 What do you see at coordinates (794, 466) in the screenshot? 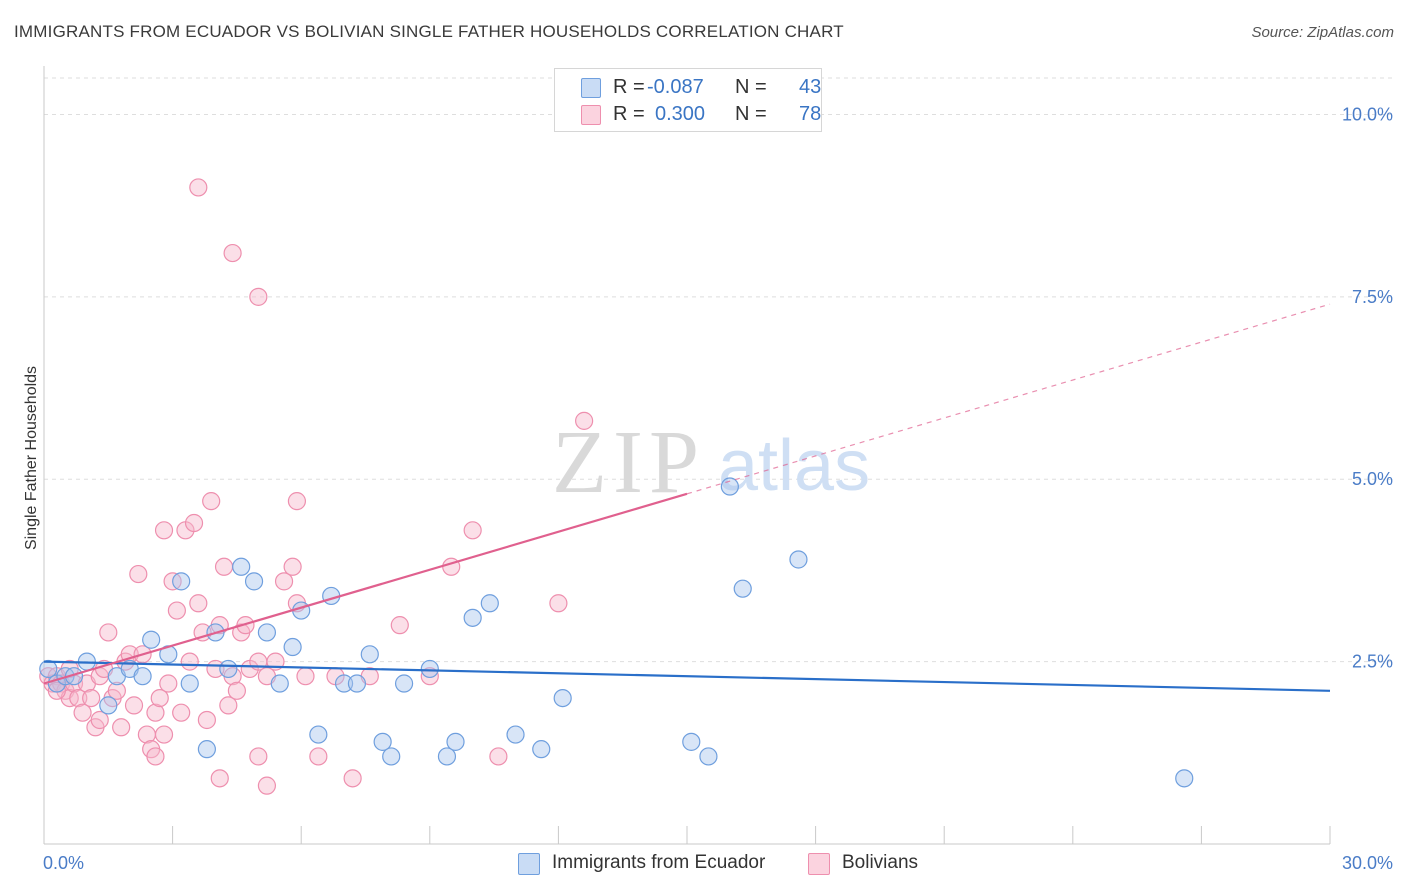
I see `watermark-atlas: atlas` at bounding box center [794, 466].